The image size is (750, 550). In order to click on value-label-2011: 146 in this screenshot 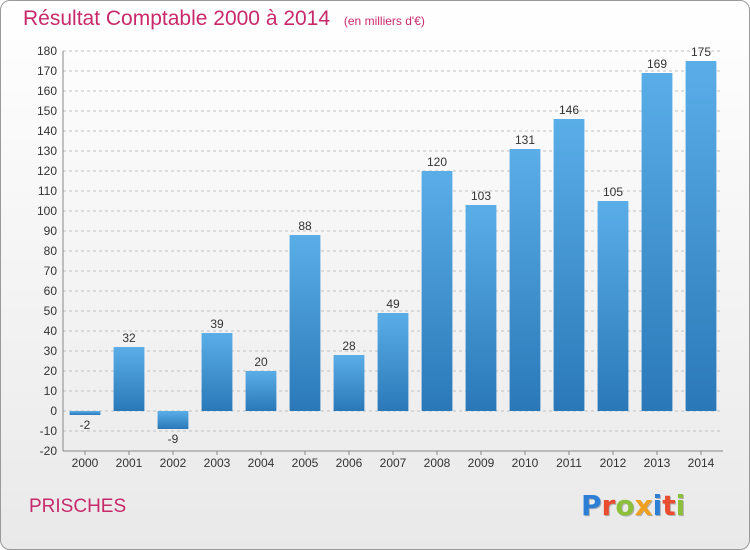, I will do `click(569, 110)`.